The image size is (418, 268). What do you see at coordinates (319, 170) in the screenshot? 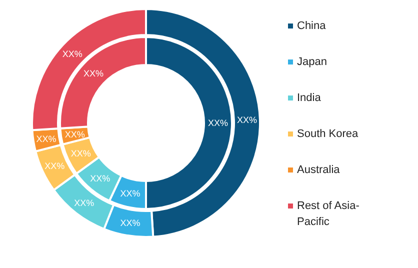
I see `legend-label: Australia` at bounding box center [319, 170].